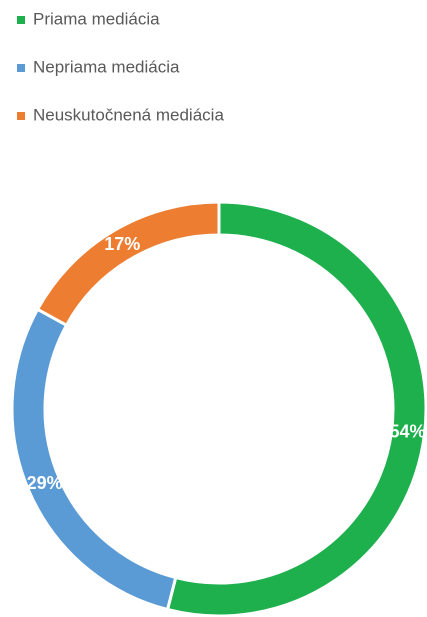  What do you see at coordinates (106, 66) in the screenshot?
I see `legend-entry: Nepriama mediácia` at bounding box center [106, 66].